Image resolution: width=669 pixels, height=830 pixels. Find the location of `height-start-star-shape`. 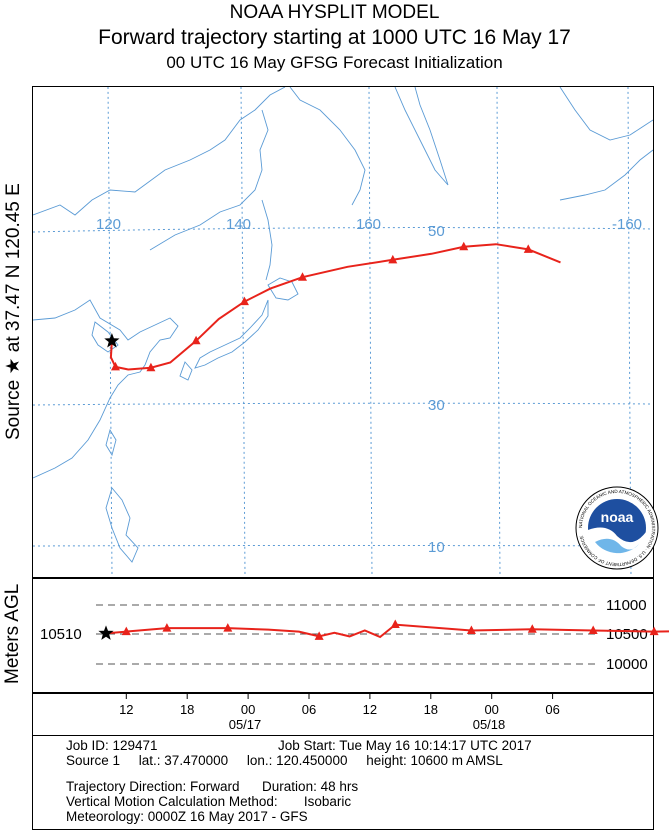

height-start-star-shape is located at coordinates (106, 632).